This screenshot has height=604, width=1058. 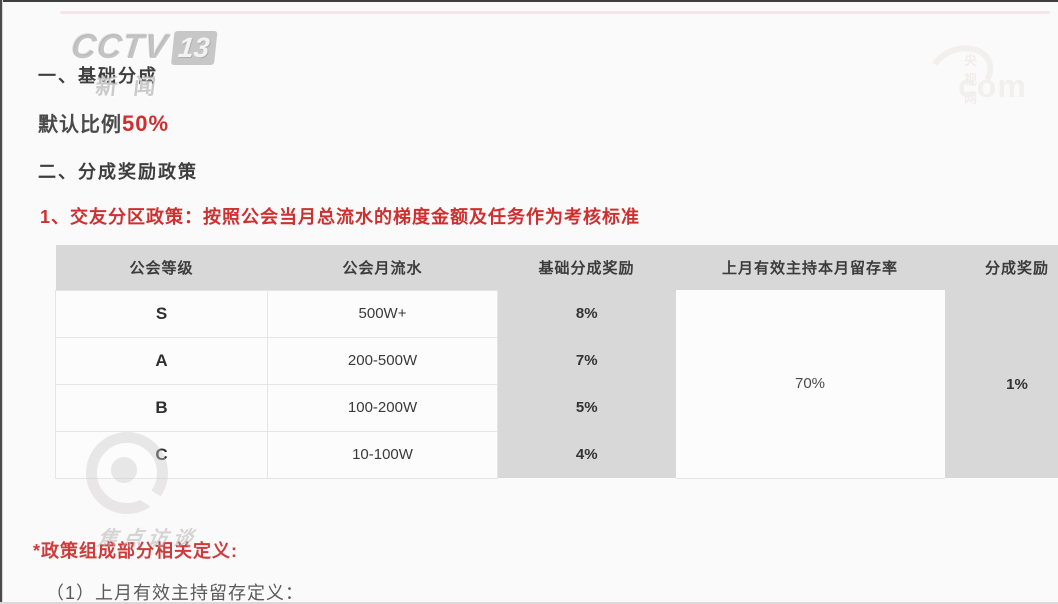 I want to click on header-share-reward: 分成奖励, so click(x=1001, y=267).